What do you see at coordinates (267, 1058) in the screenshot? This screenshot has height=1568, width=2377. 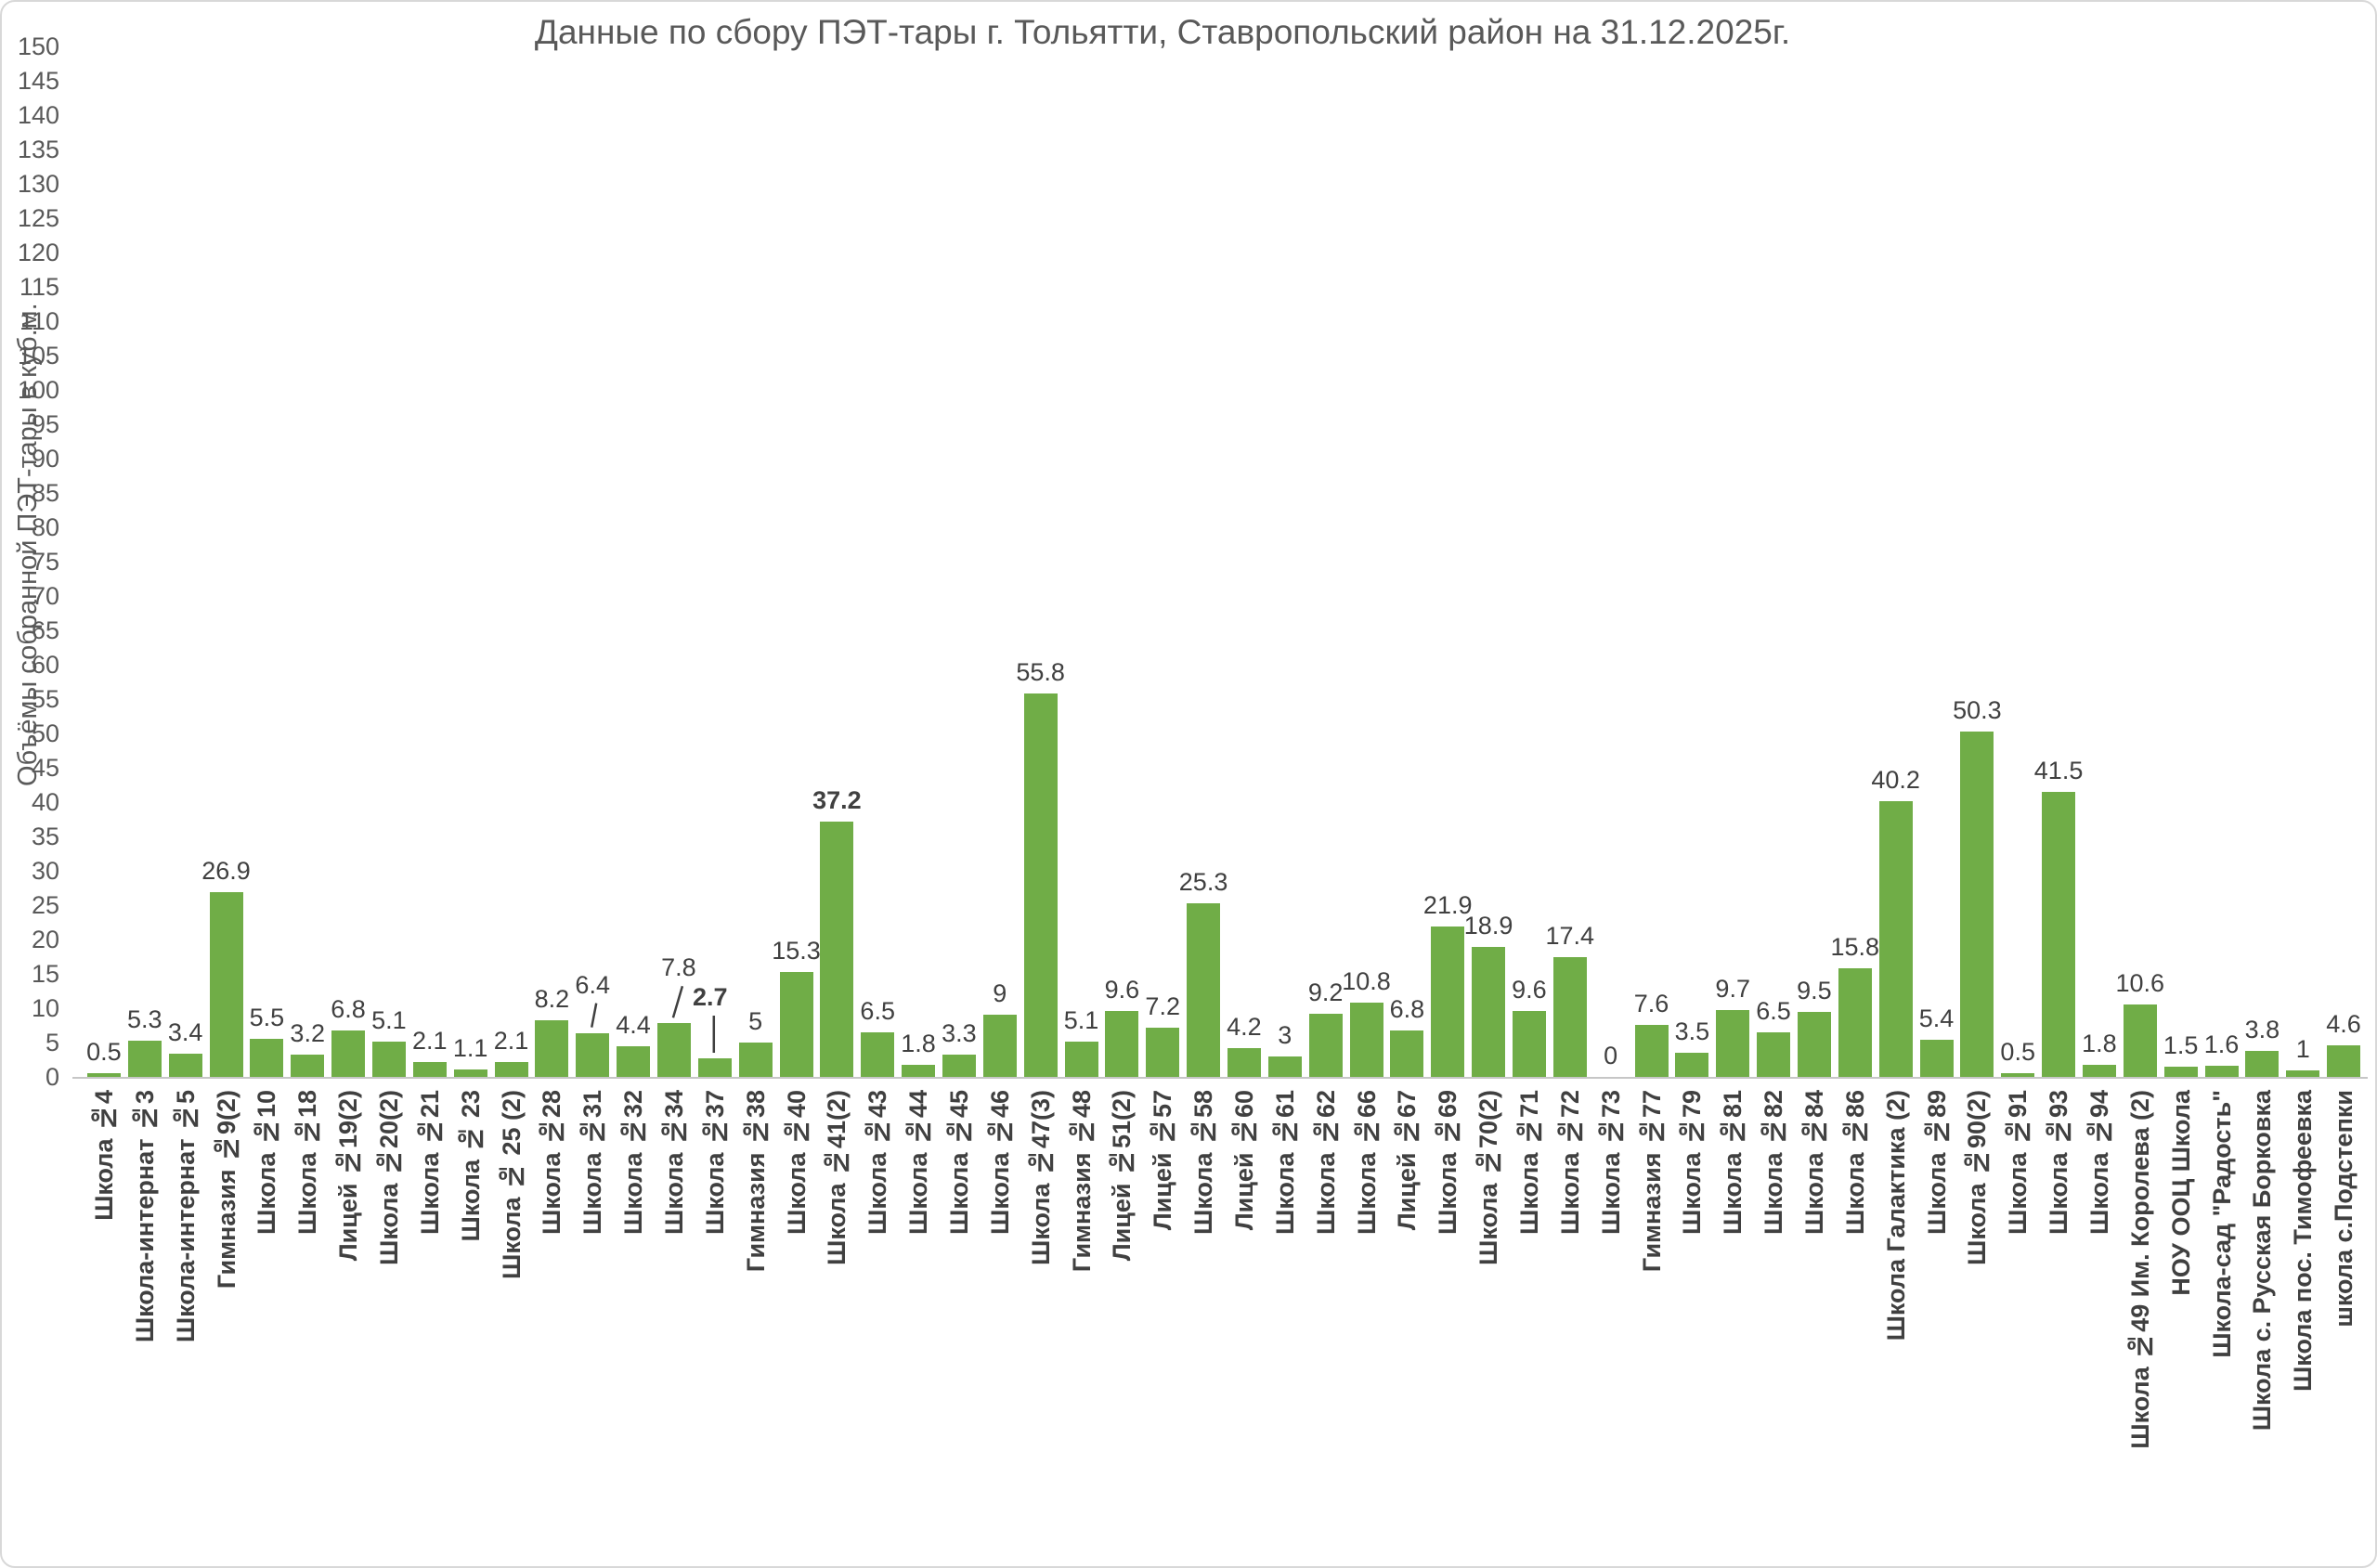 I see `bar-Школа №10` at bounding box center [267, 1058].